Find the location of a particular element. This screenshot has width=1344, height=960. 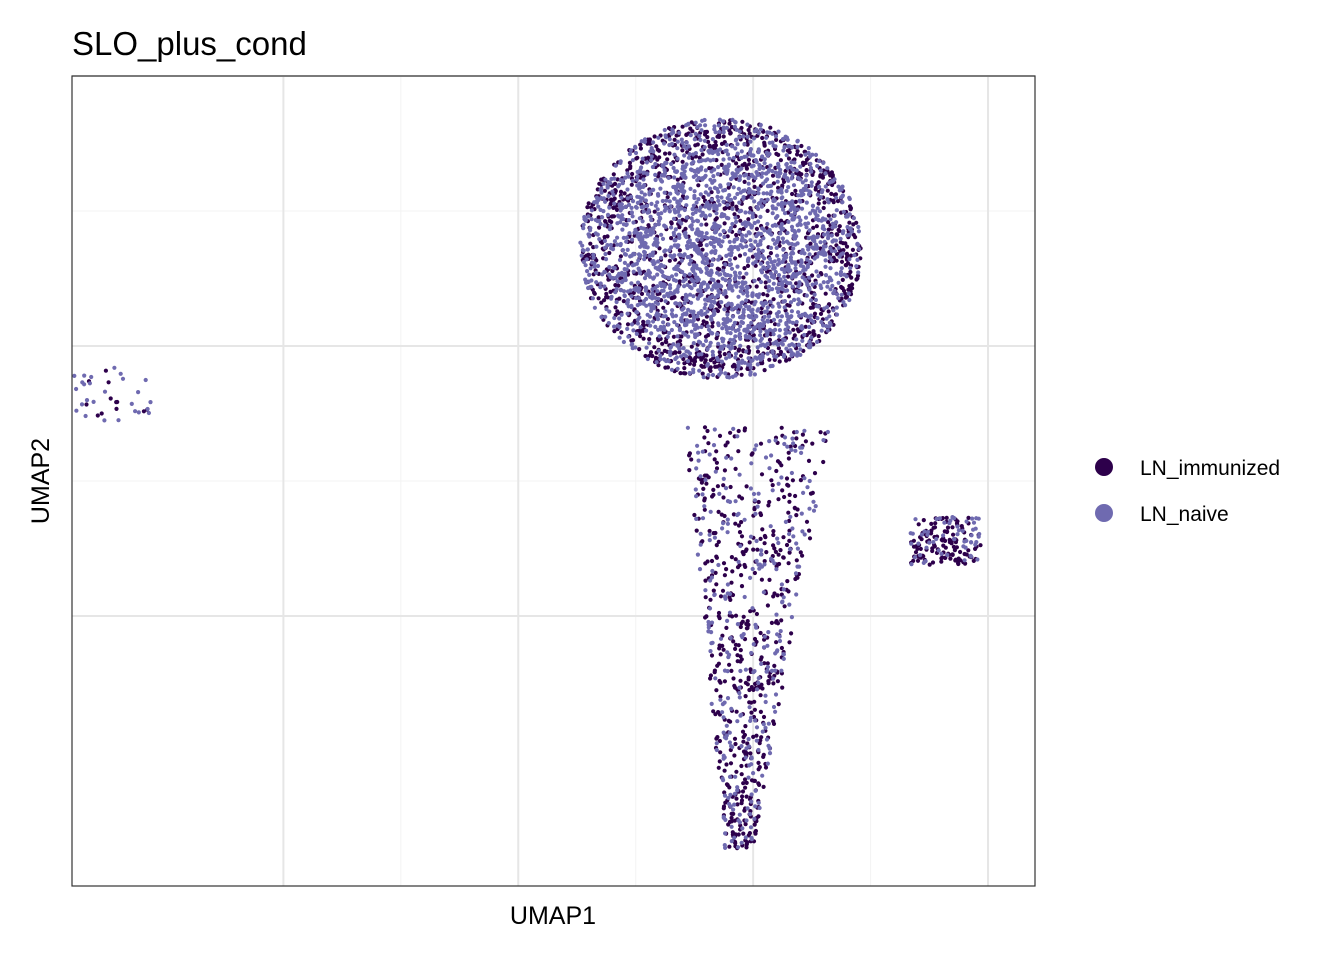

legend-key-ln-naive is located at coordinates (1104, 513).